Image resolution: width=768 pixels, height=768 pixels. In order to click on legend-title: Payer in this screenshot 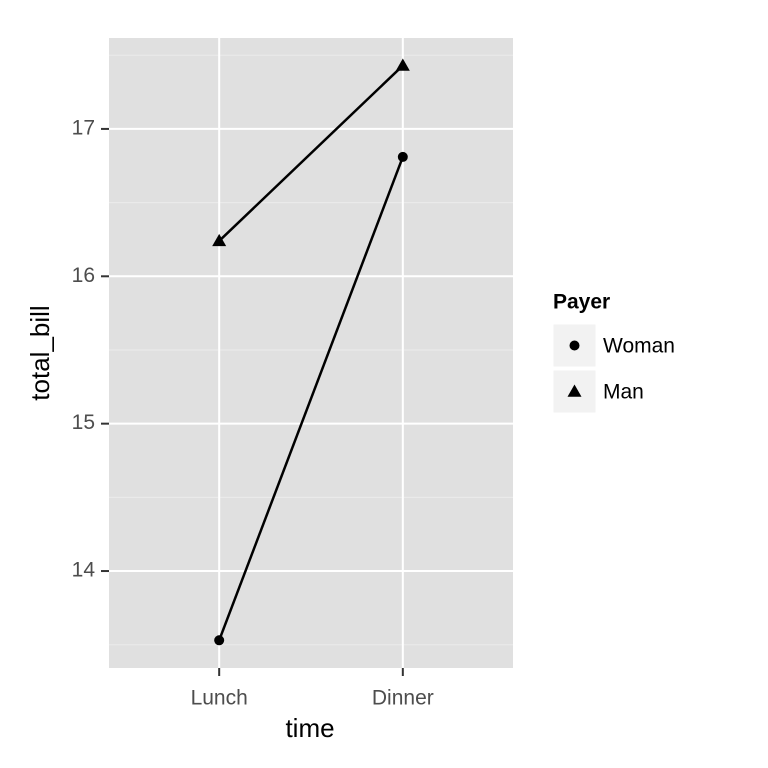, I will do `click(581, 302)`.